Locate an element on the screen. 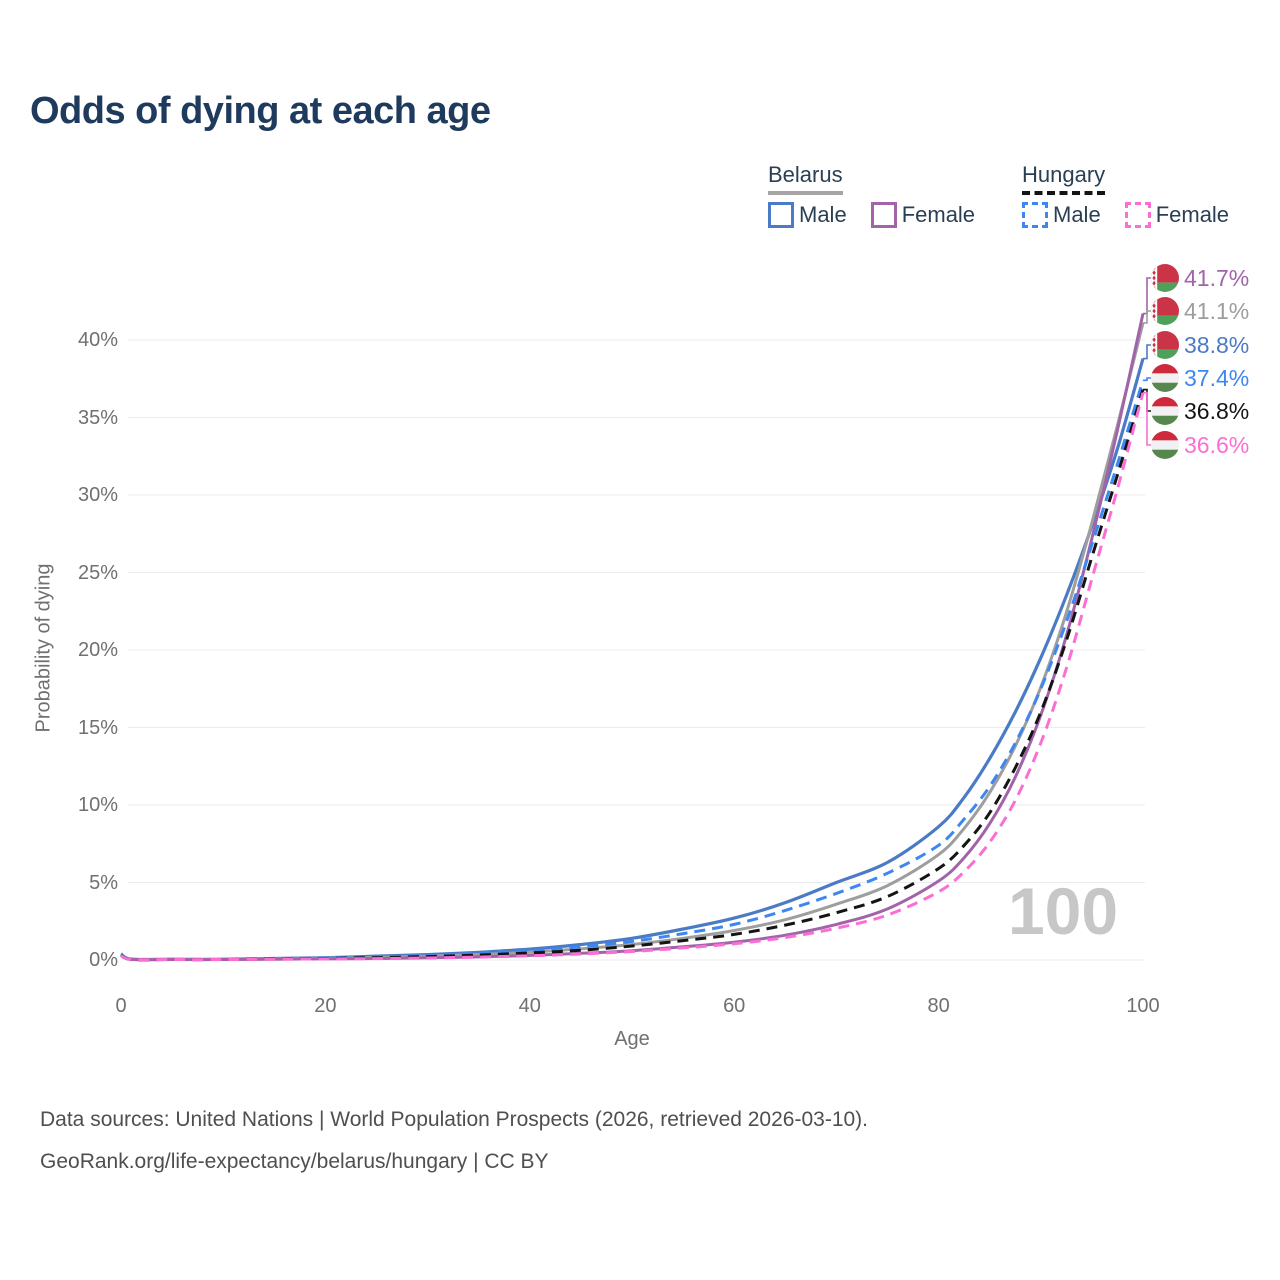 This screenshot has height=1280, width=1280. y-tick-label: 35% is located at coordinates (97, 417).